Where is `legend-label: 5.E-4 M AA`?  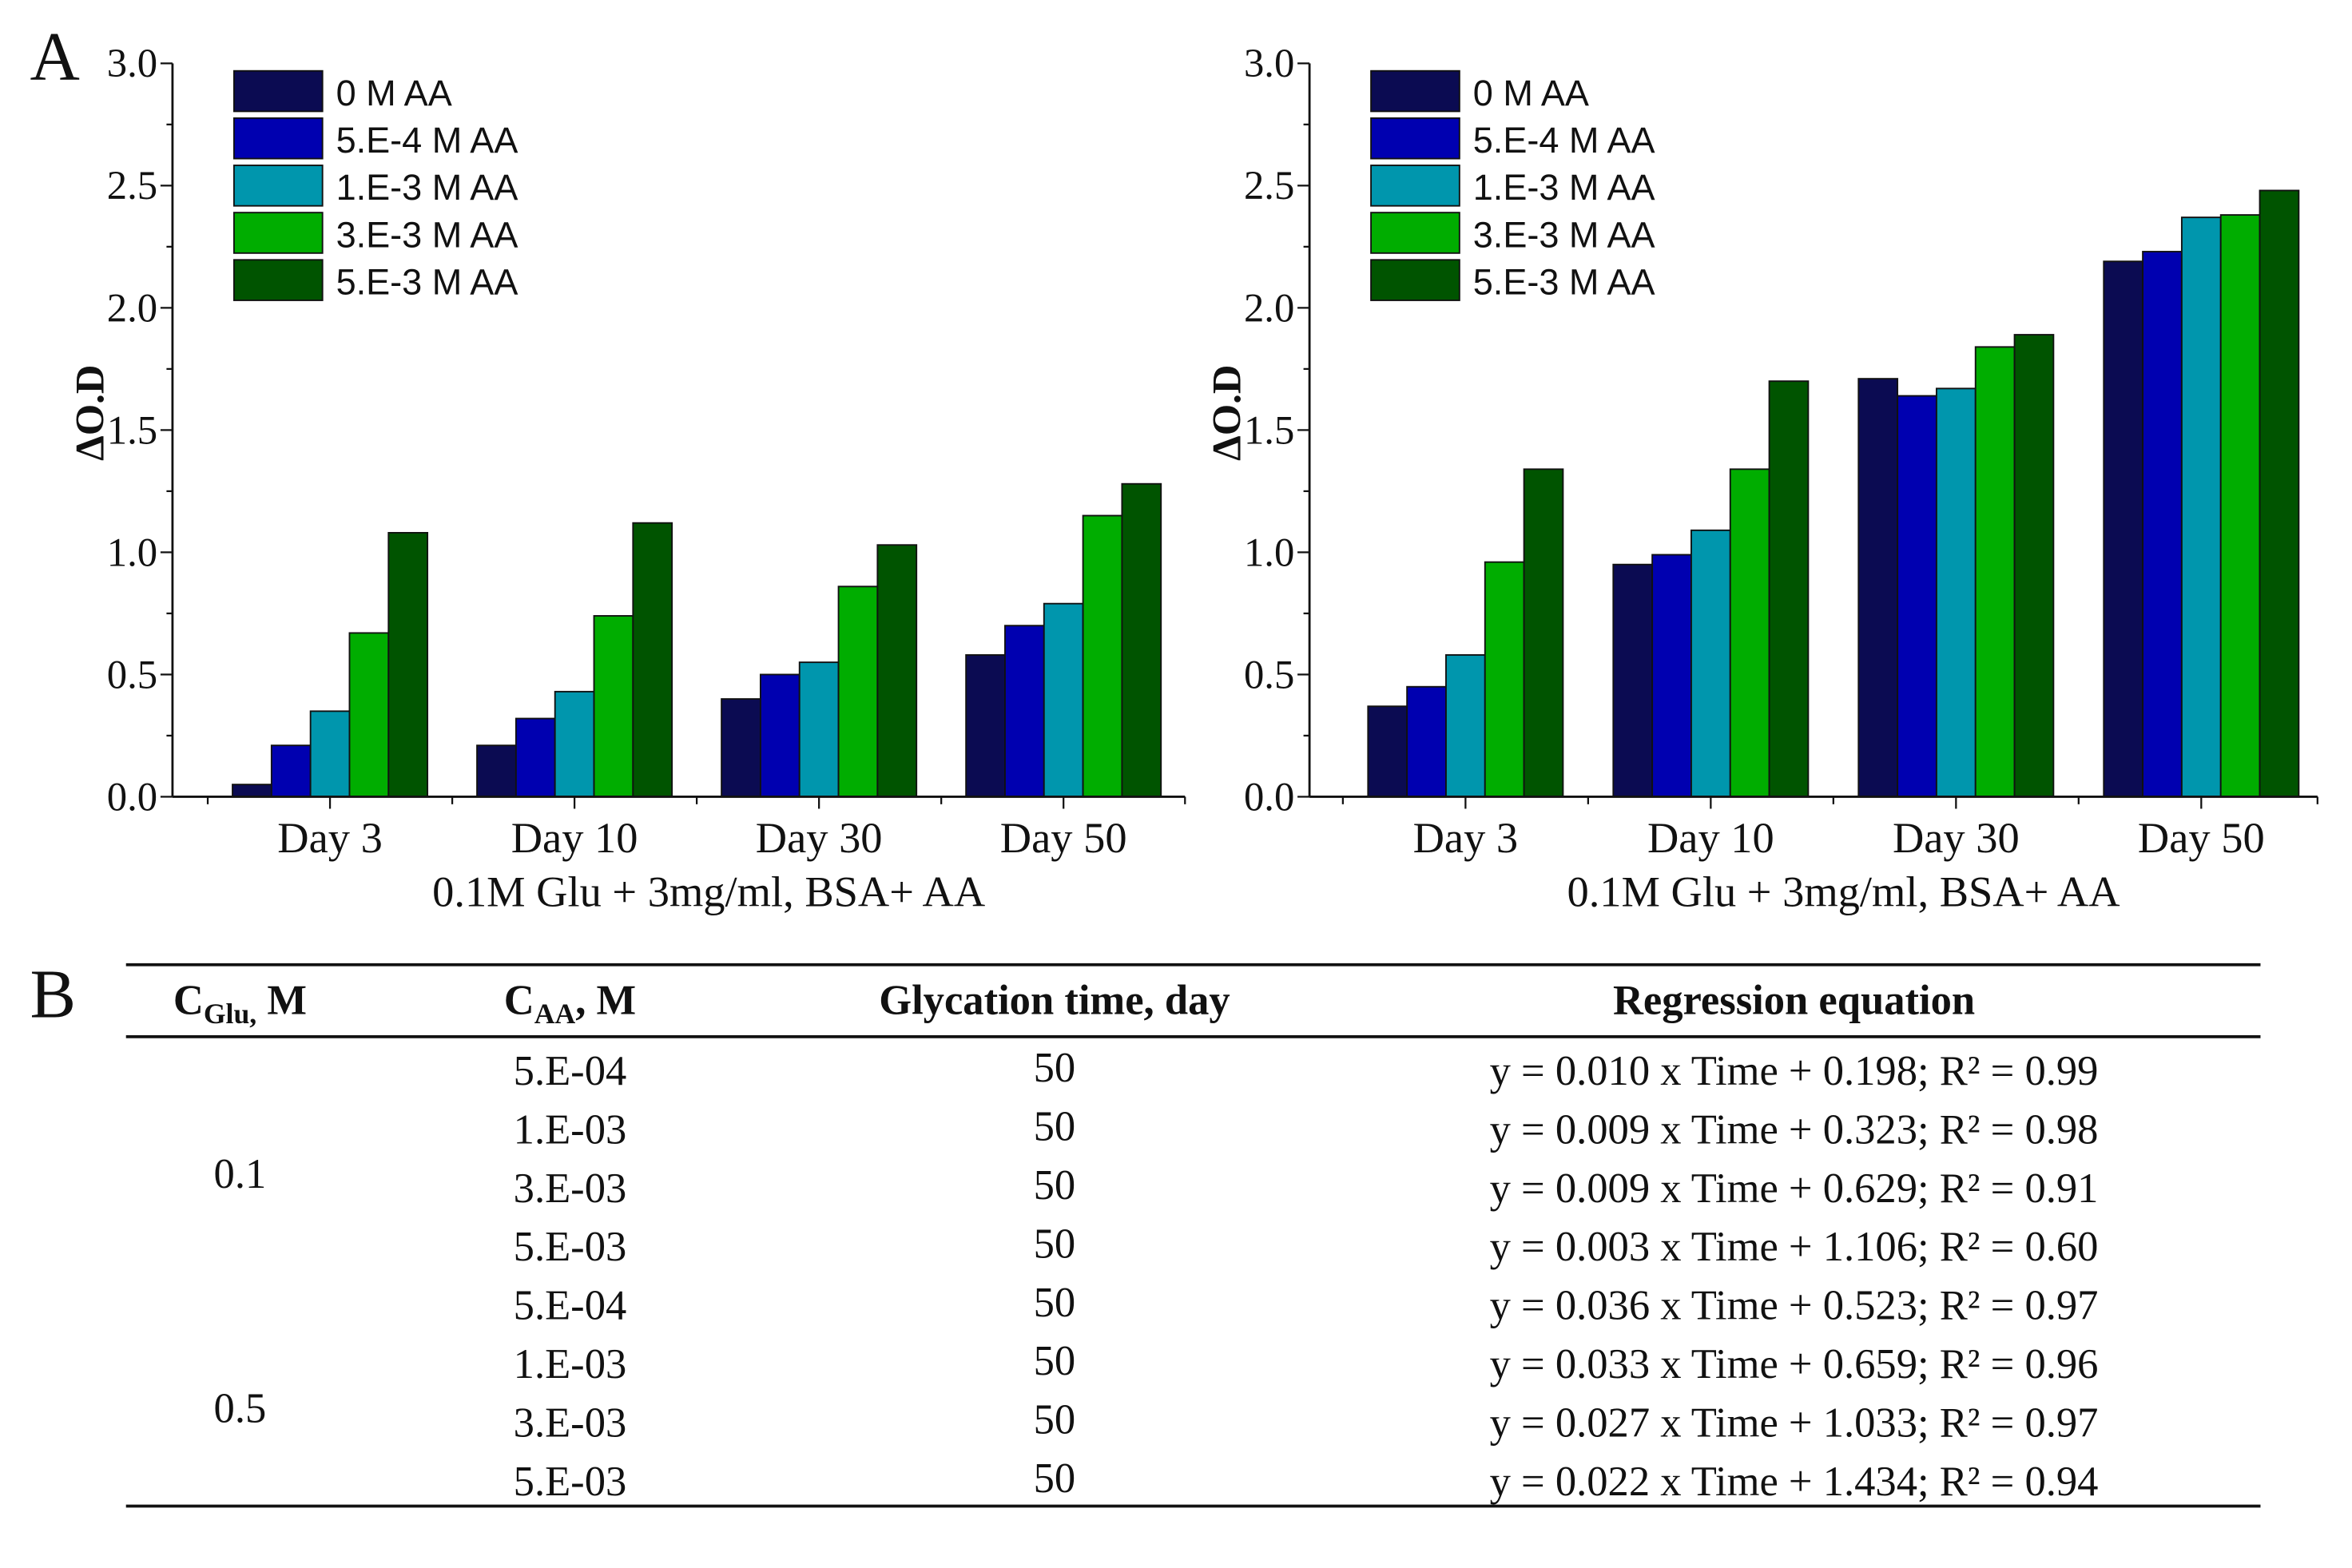 legend-label: 5.E-4 M AA is located at coordinates (1564, 140).